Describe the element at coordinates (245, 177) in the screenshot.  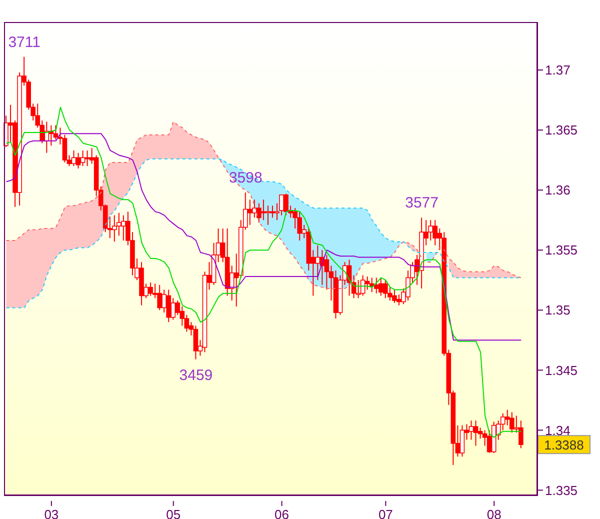
I see `annotation: 3598` at that location.